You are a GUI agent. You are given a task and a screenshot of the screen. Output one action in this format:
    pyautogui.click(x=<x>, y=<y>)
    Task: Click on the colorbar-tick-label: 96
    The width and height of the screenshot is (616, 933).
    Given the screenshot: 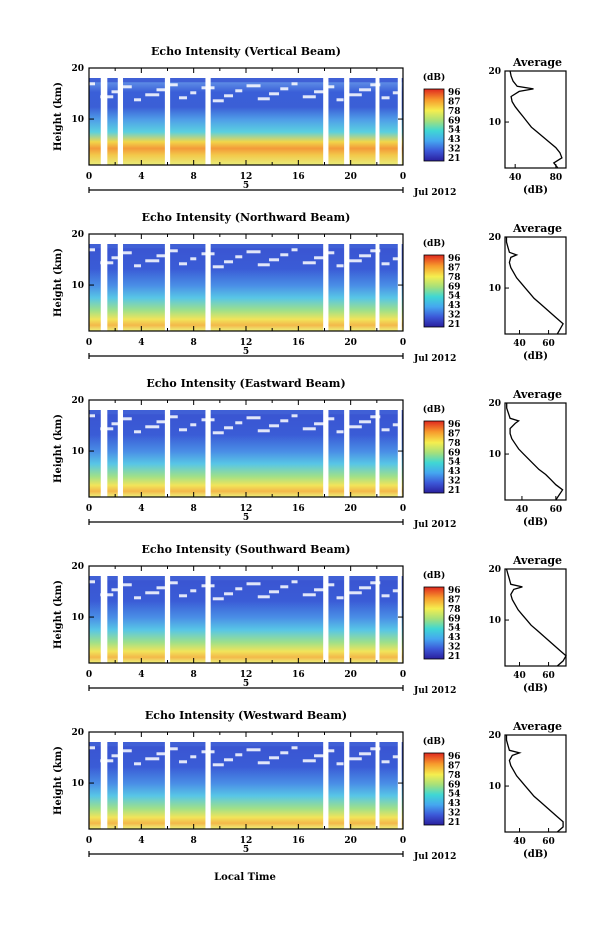 What is the action you would take?
    pyautogui.click(x=454, y=93)
    